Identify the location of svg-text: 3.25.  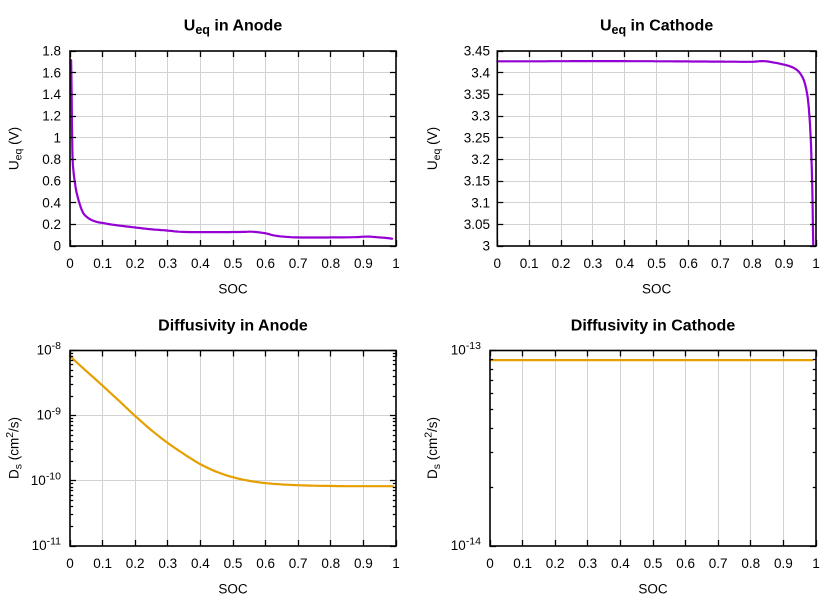
(477, 137).